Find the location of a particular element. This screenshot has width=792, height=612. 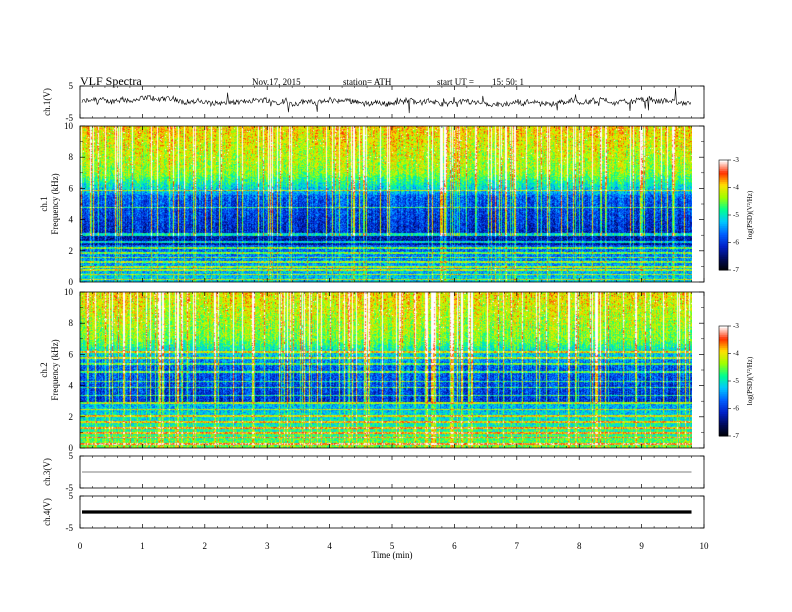

ch2-spectrogram-frequency-label: Frequency (kHz) is located at coordinates (55, 369).